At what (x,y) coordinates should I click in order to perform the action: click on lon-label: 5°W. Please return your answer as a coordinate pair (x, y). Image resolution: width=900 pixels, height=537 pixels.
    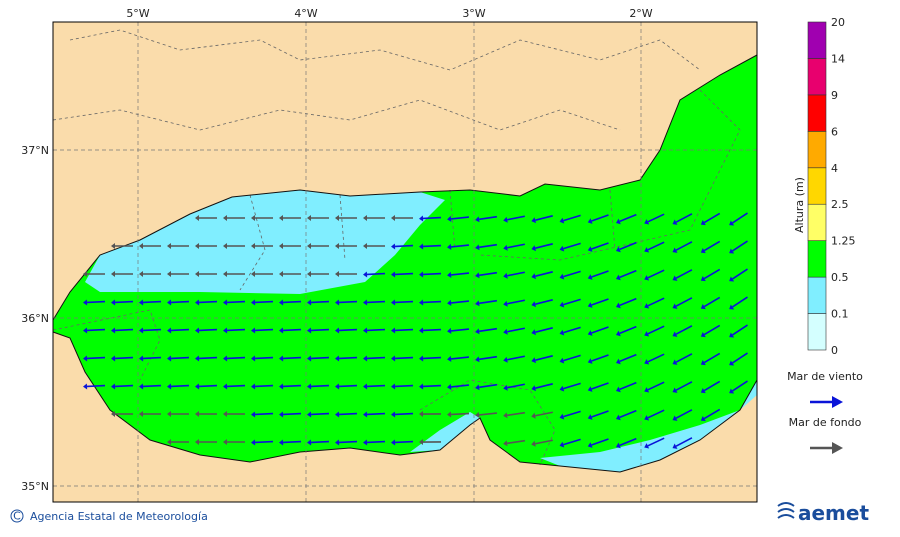
    Looking at the image, I should click on (137, 13).